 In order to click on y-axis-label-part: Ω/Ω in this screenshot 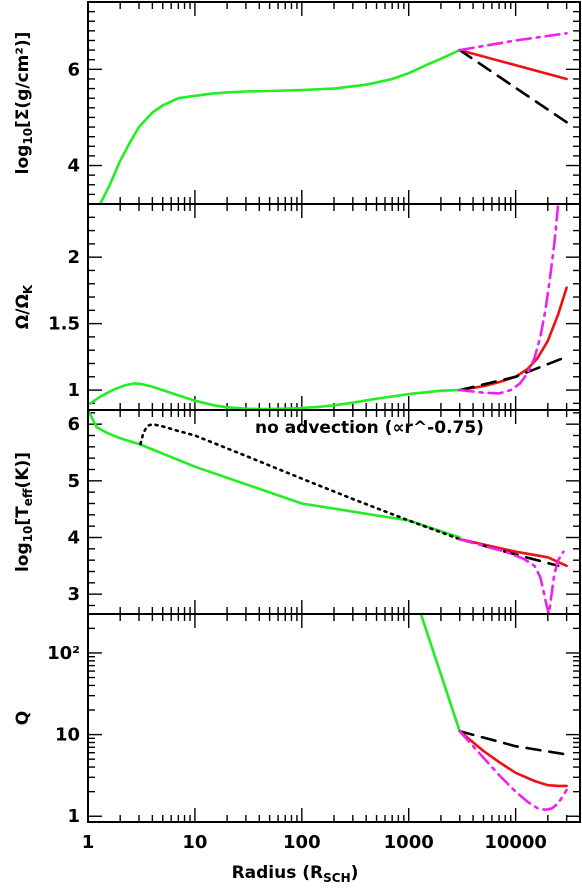, I will do `click(23, 311)`.